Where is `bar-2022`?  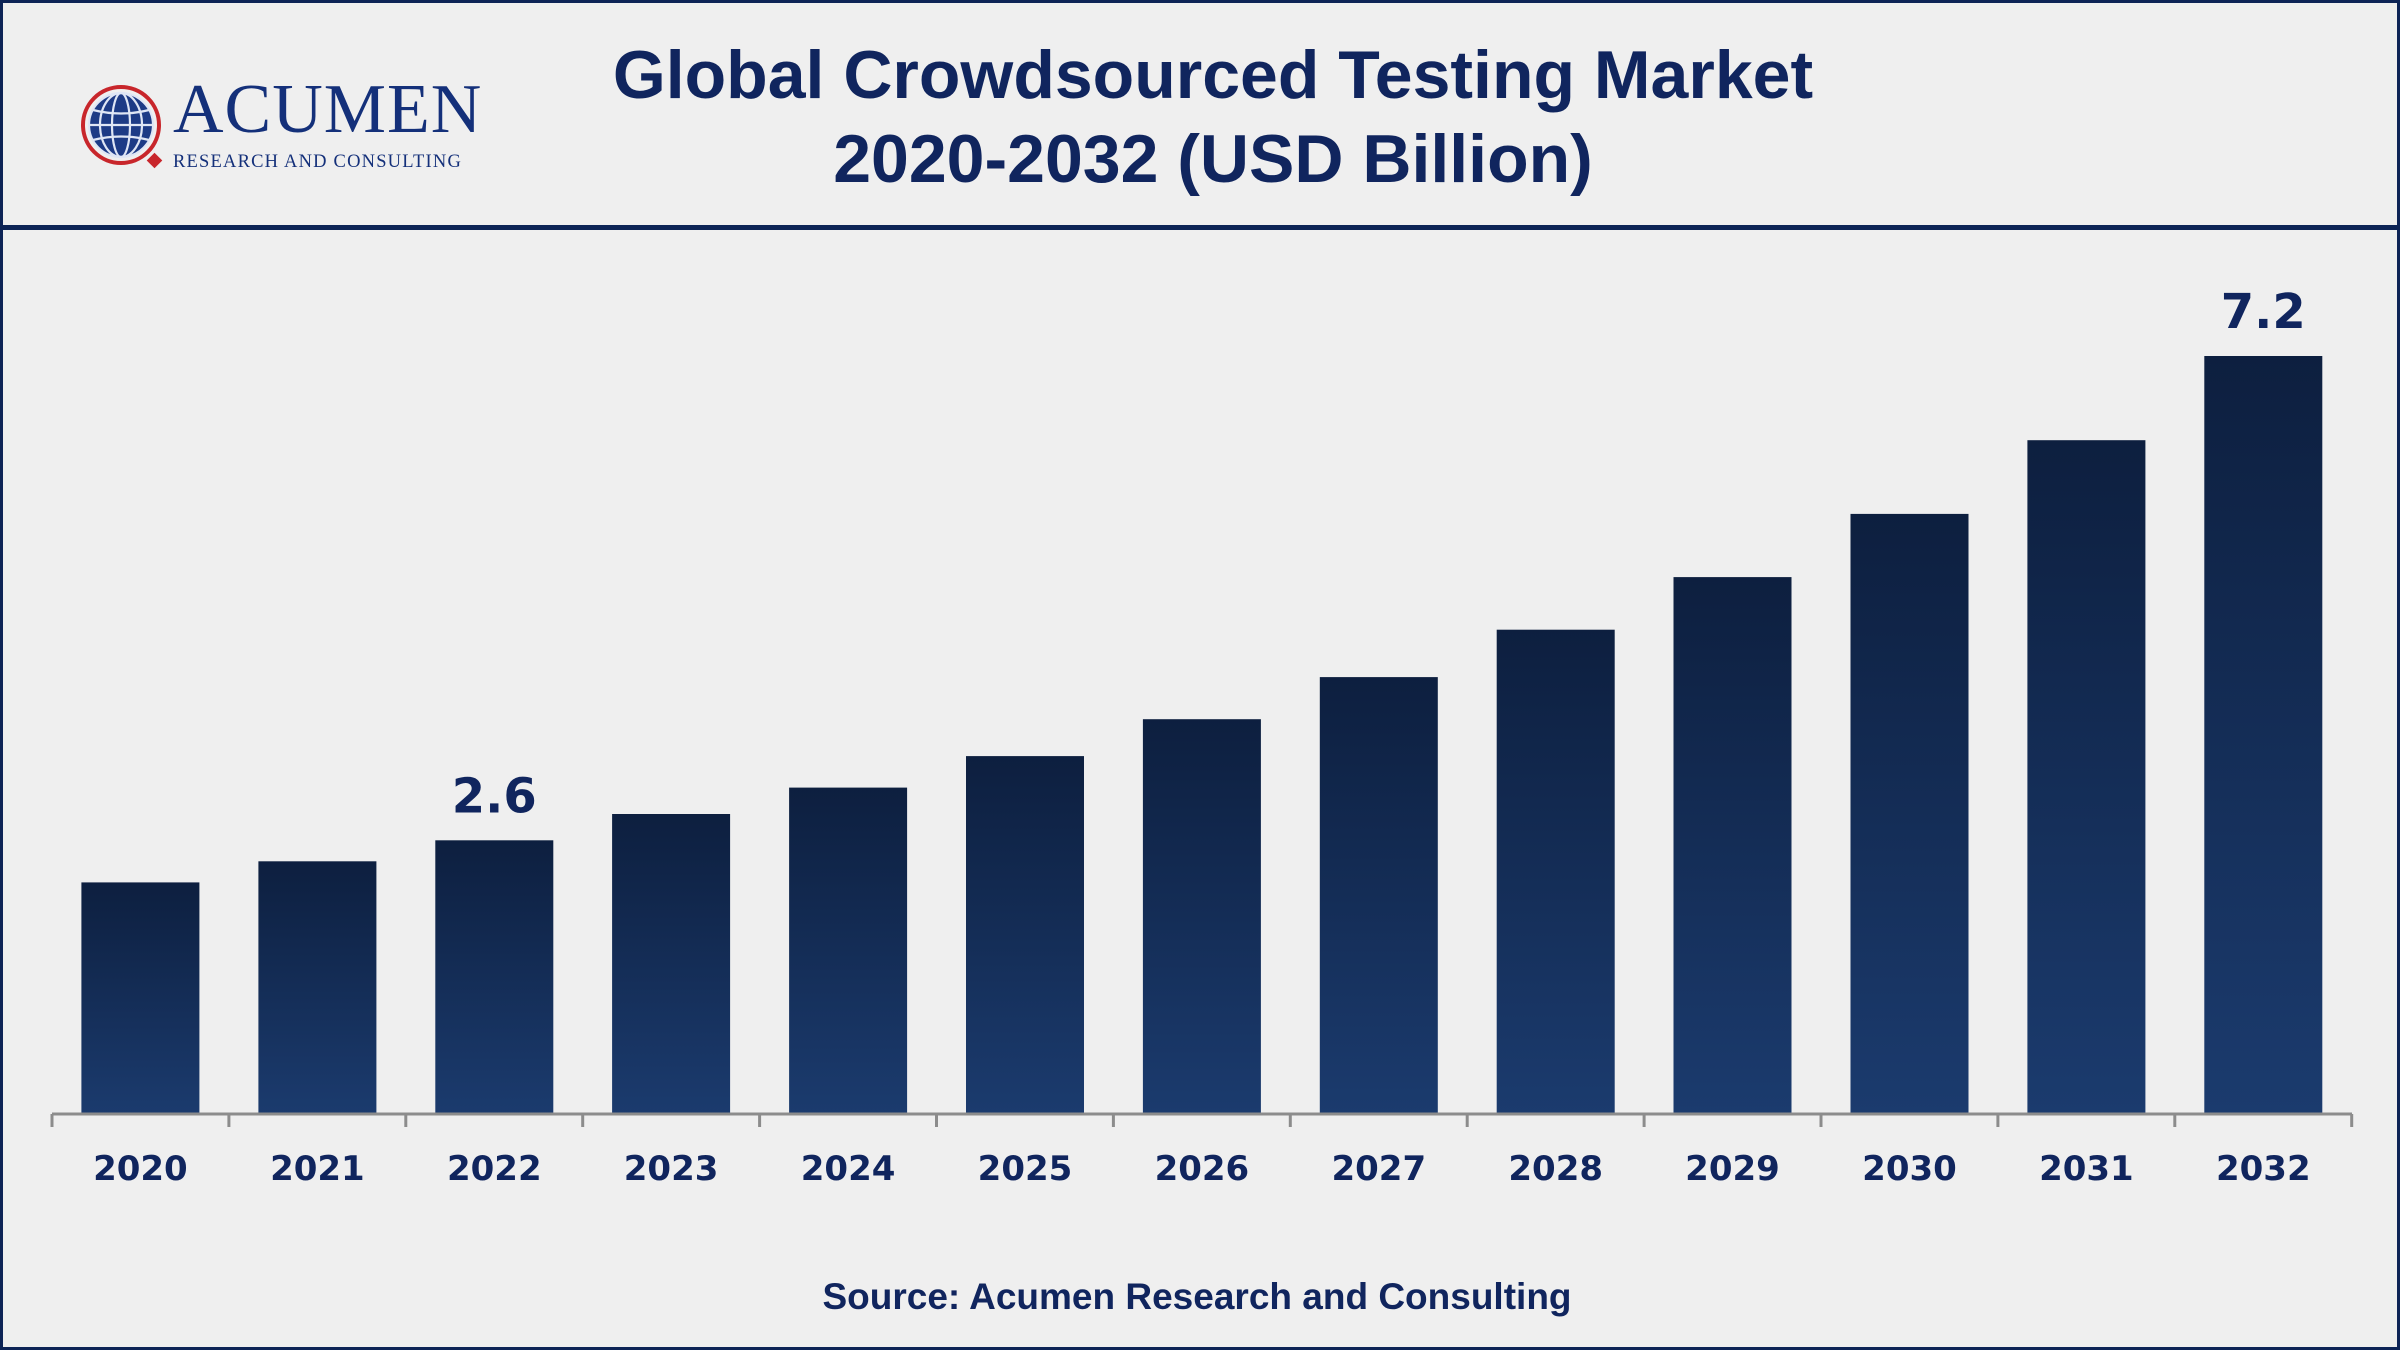
bar-2022 is located at coordinates (494, 977).